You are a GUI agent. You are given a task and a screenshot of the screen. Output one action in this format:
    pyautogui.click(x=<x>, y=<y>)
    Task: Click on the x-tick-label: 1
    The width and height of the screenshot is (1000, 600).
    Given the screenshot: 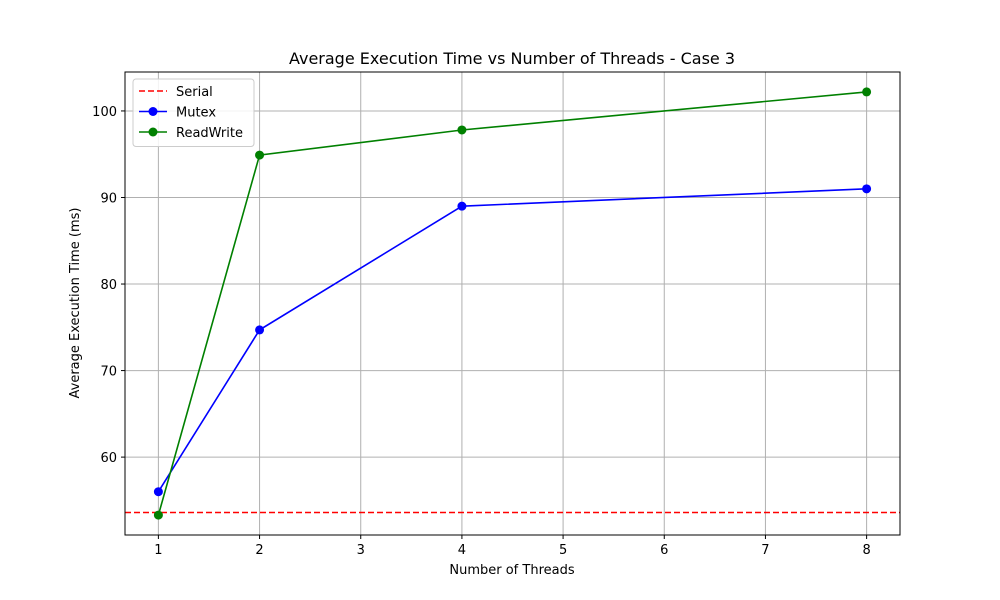 What is the action you would take?
    pyautogui.click(x=158, y=550)
    